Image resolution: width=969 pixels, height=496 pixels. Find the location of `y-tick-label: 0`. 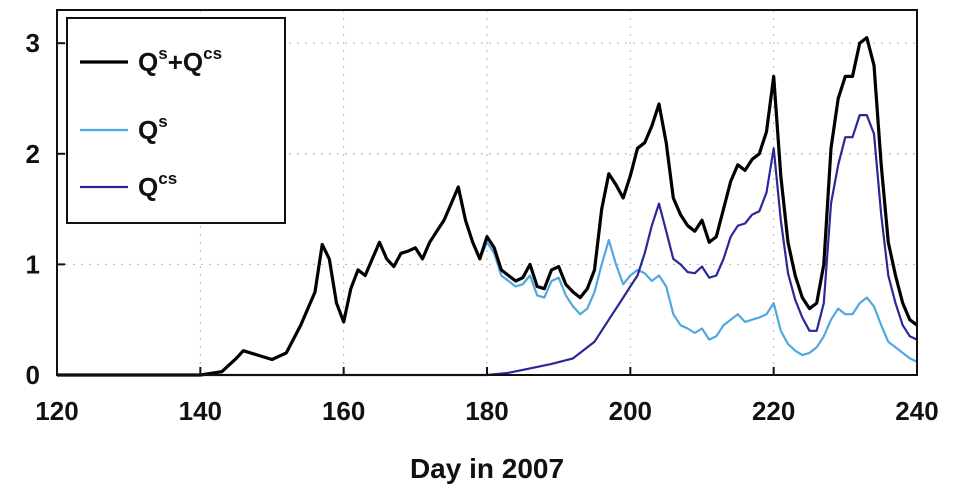

y-tick-label: 0 is located at coordinates (33, 375).